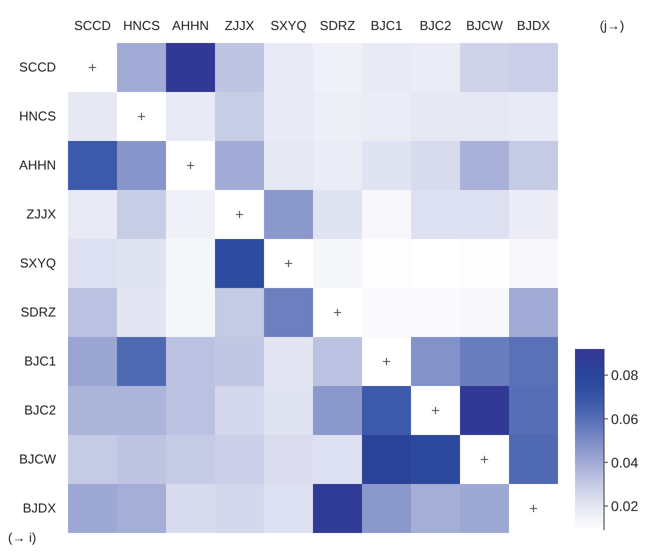 The image size is (652, 553). Describe the element at coordinates (37, 165) in the screenshot. I see `y-tick-label: AHHN` at that location.